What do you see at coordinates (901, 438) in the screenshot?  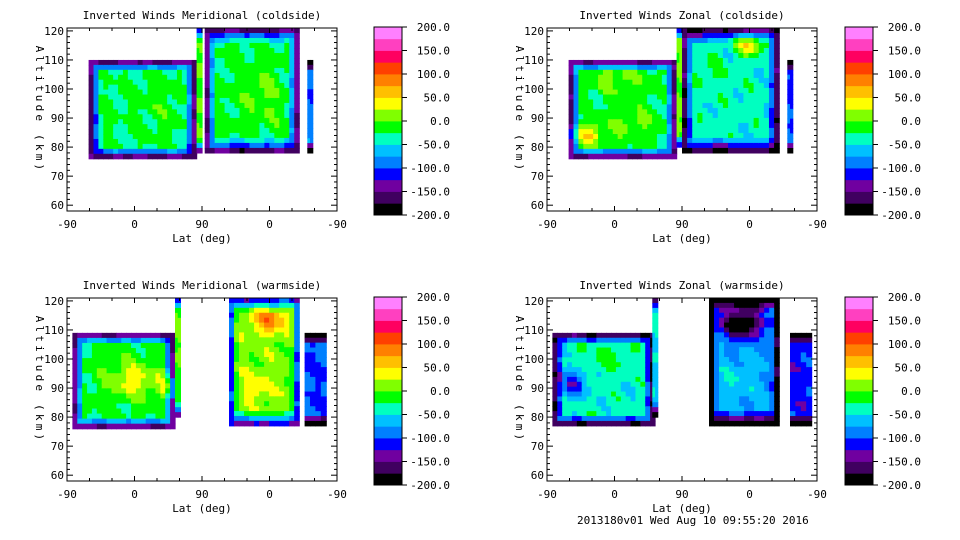 I see `colorbar-tick-label: -100.0` at bounding box center [901, 438].